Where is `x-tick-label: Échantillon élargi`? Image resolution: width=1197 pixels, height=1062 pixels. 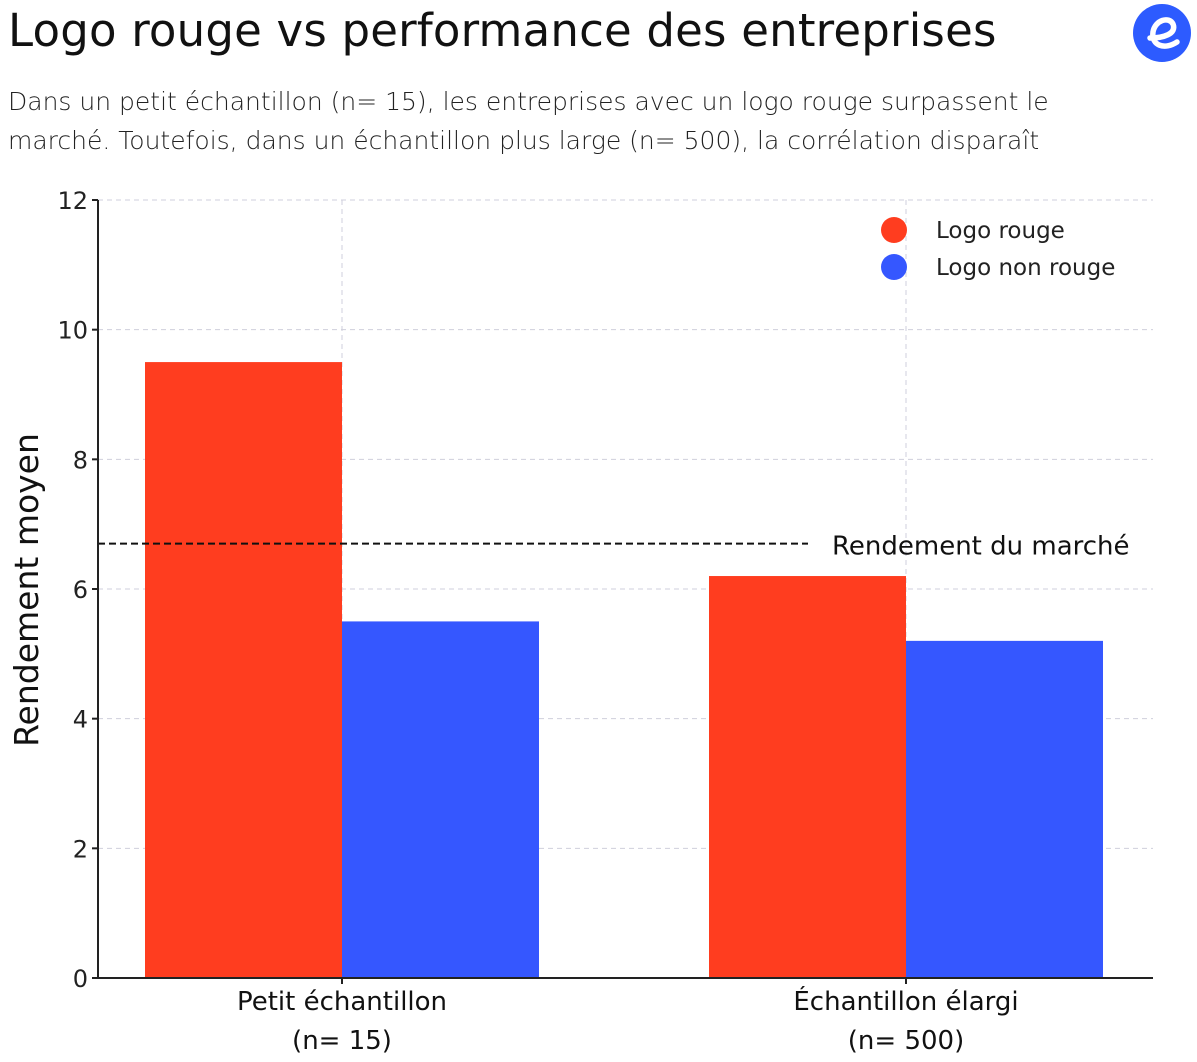 x-tick-label: Échantillon élargi is located at coordinates (905, 1001).